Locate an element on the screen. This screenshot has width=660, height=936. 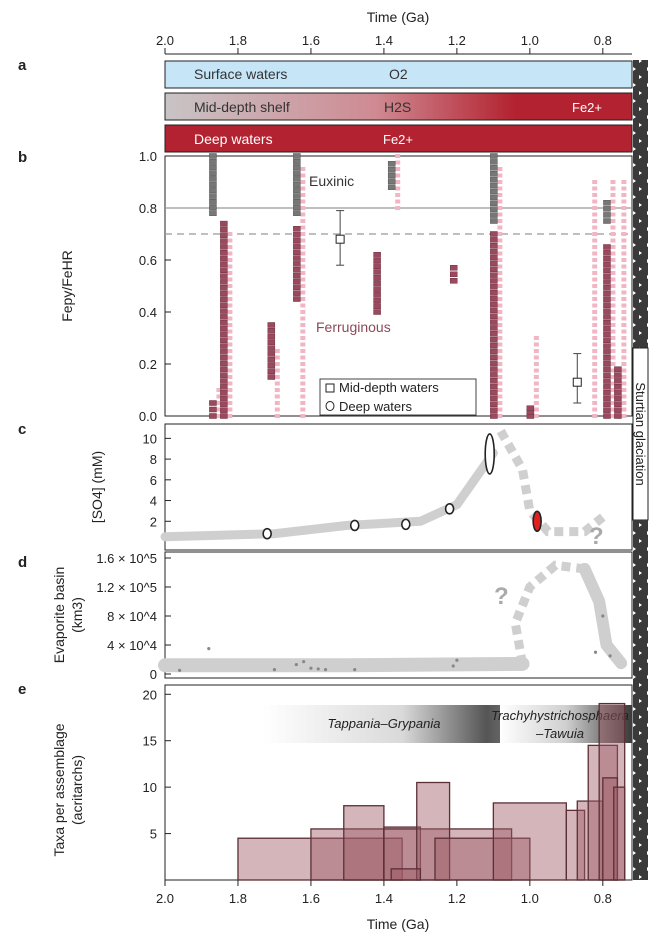
panel-b-ylabel: Fepy/FeHR is located at coordinates (67, 286).